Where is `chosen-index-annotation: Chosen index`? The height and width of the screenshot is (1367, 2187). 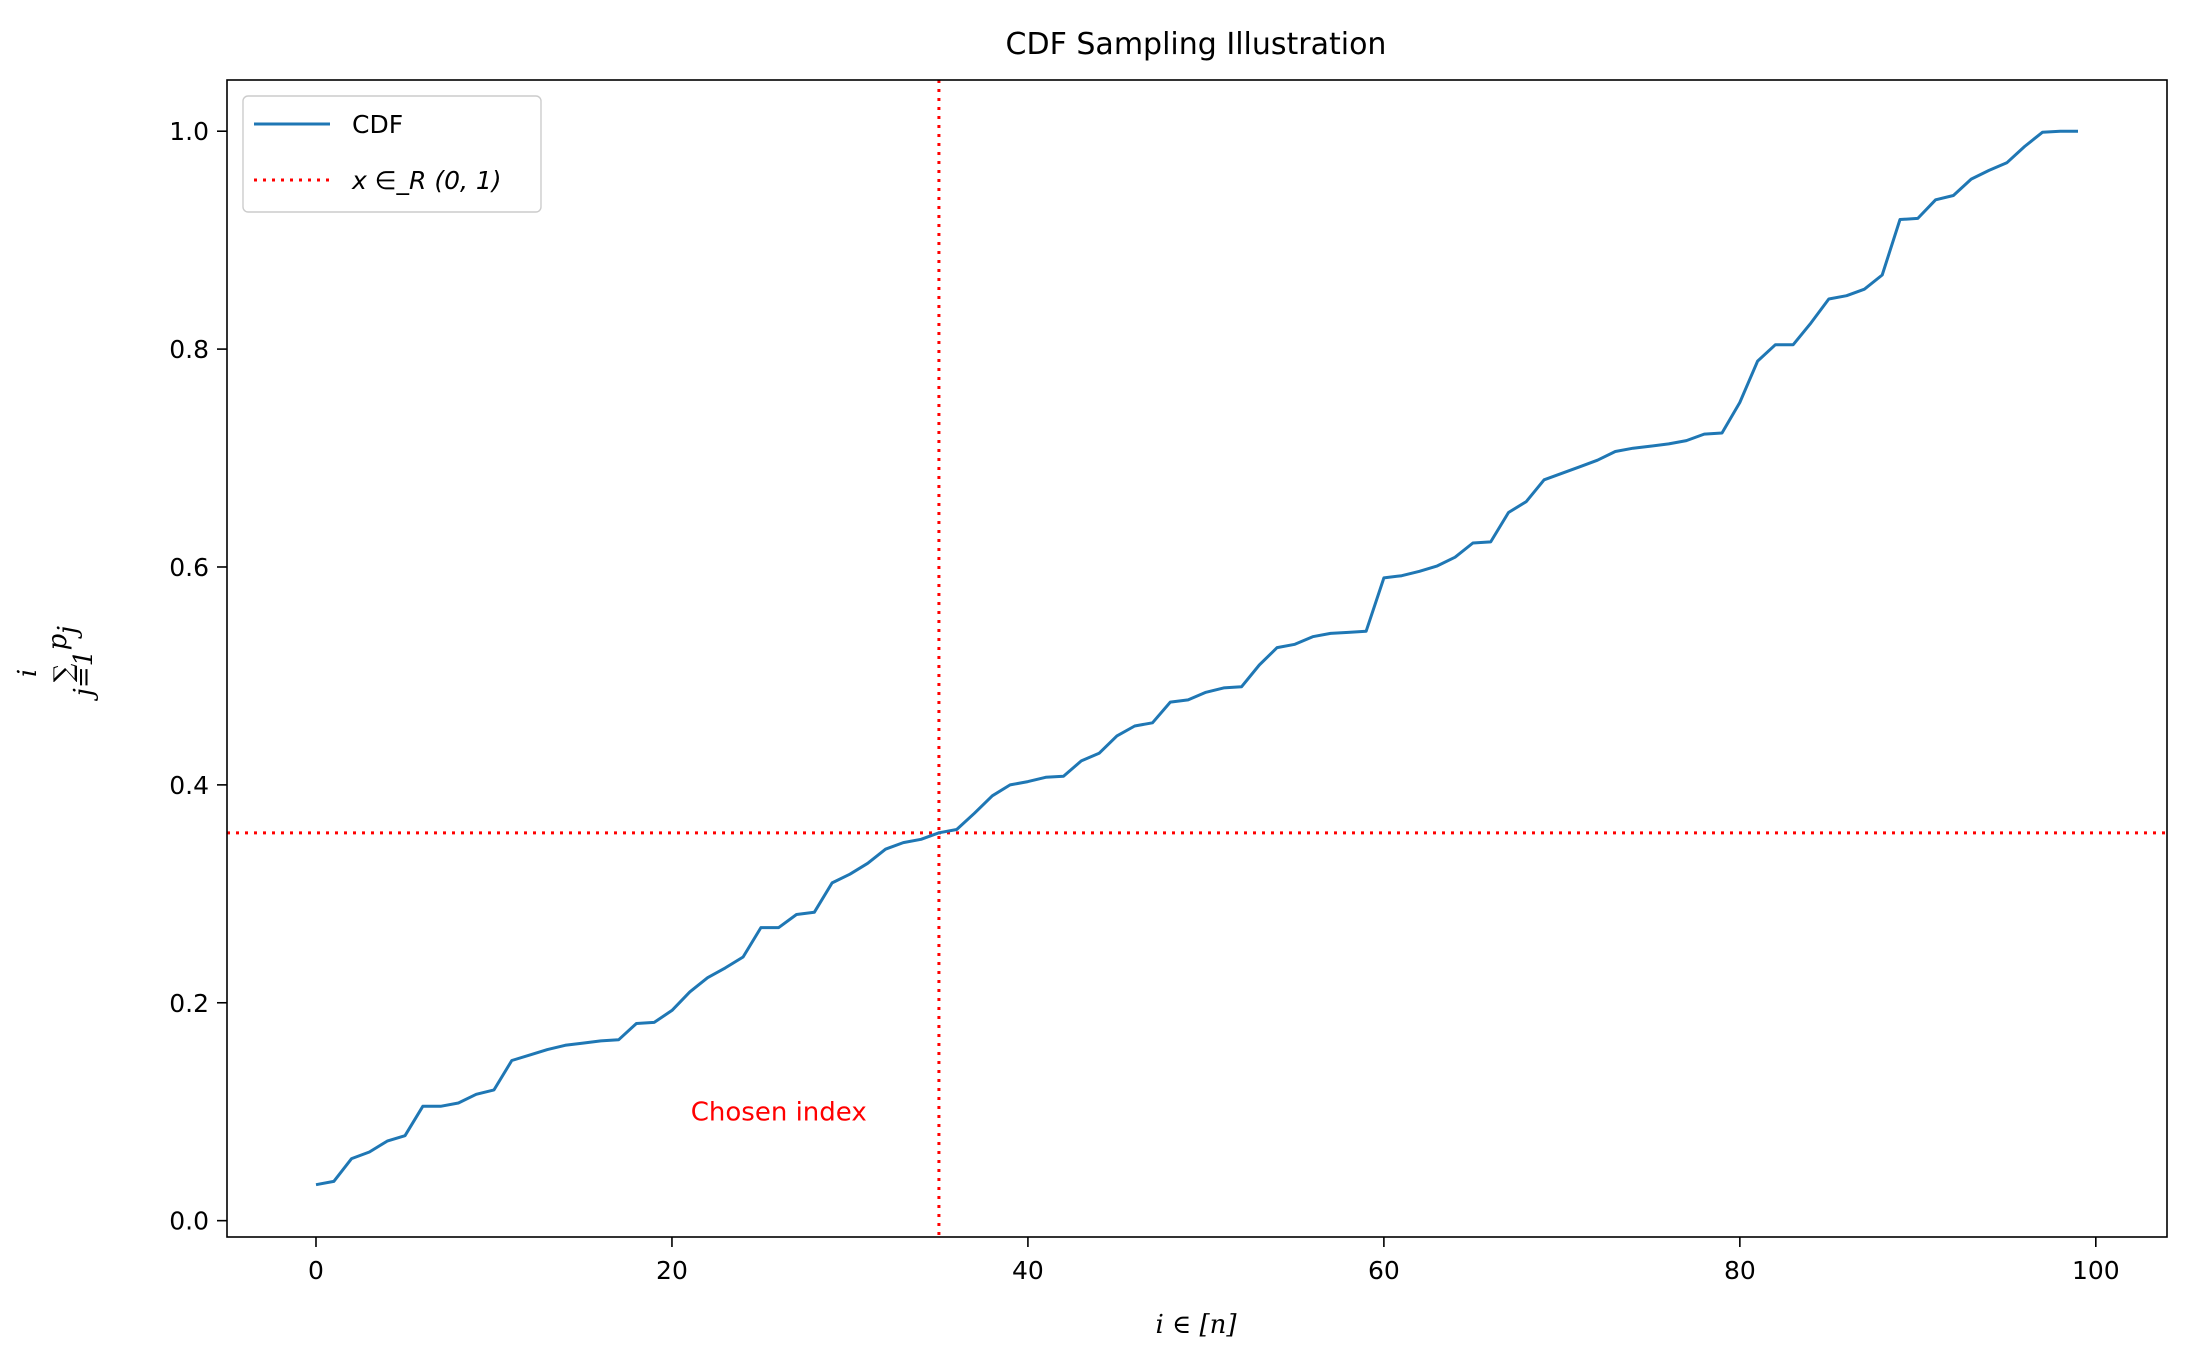 chosen-index-annotation: Chosen index is located at coordinates (779, 1113).